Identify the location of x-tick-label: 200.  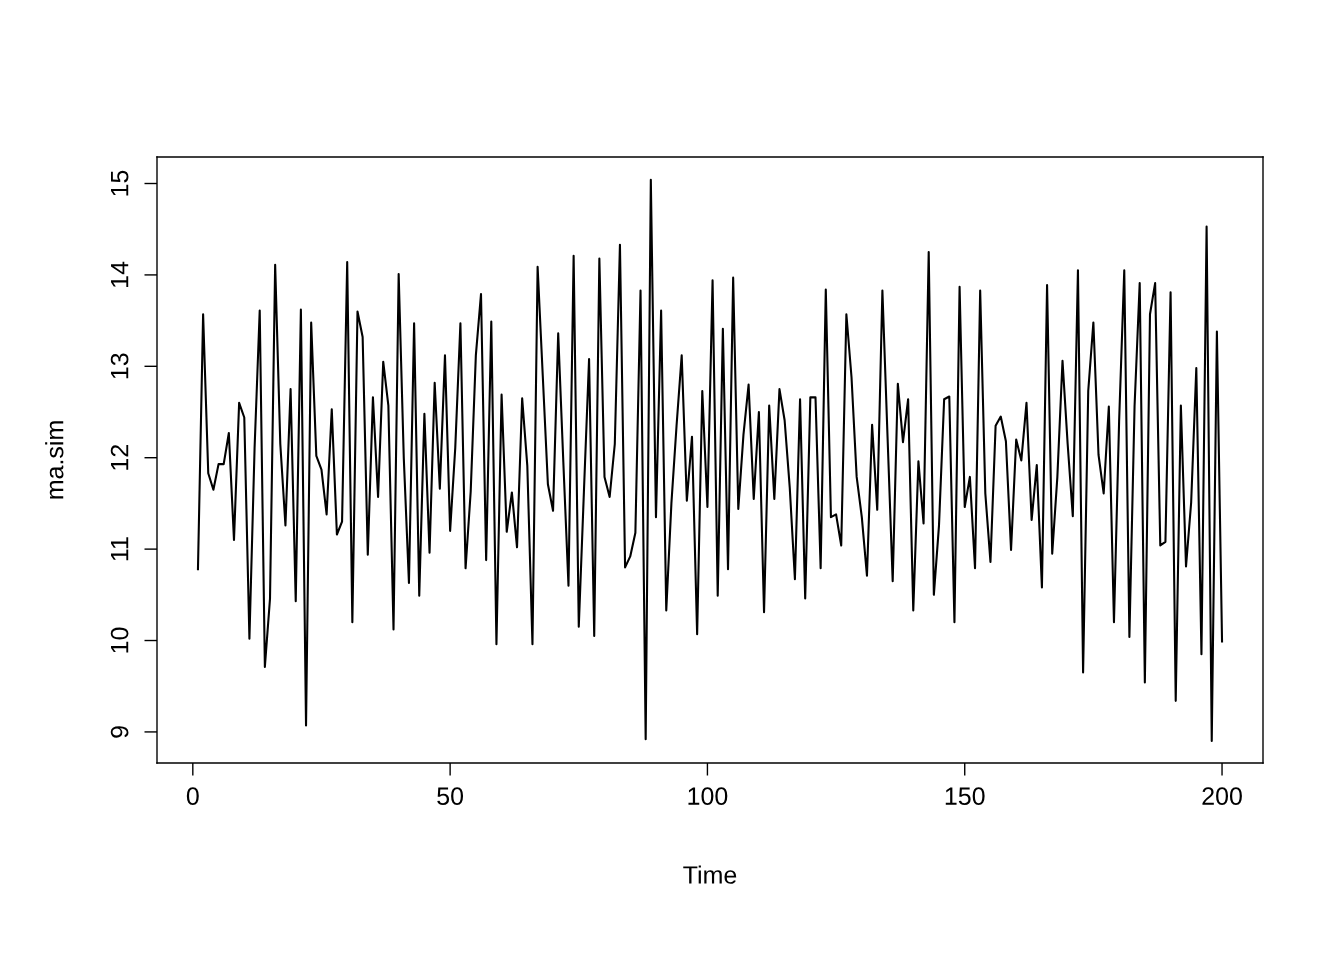
(1222, 796).